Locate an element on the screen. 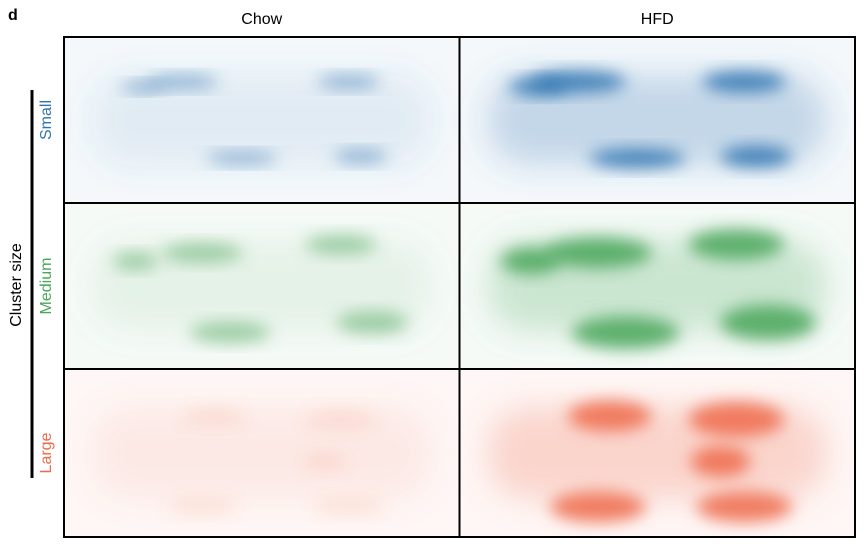  column-header: Chow is located at coordinates (261, 19).